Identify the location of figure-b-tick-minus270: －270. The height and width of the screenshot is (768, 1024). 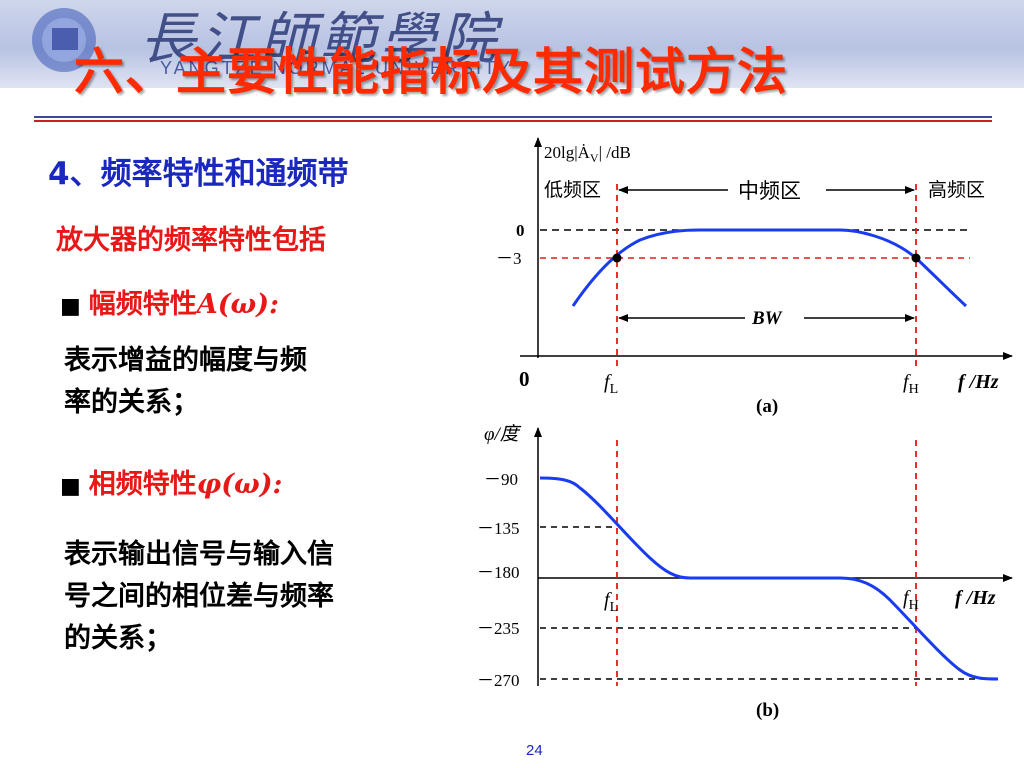
(498, 680).